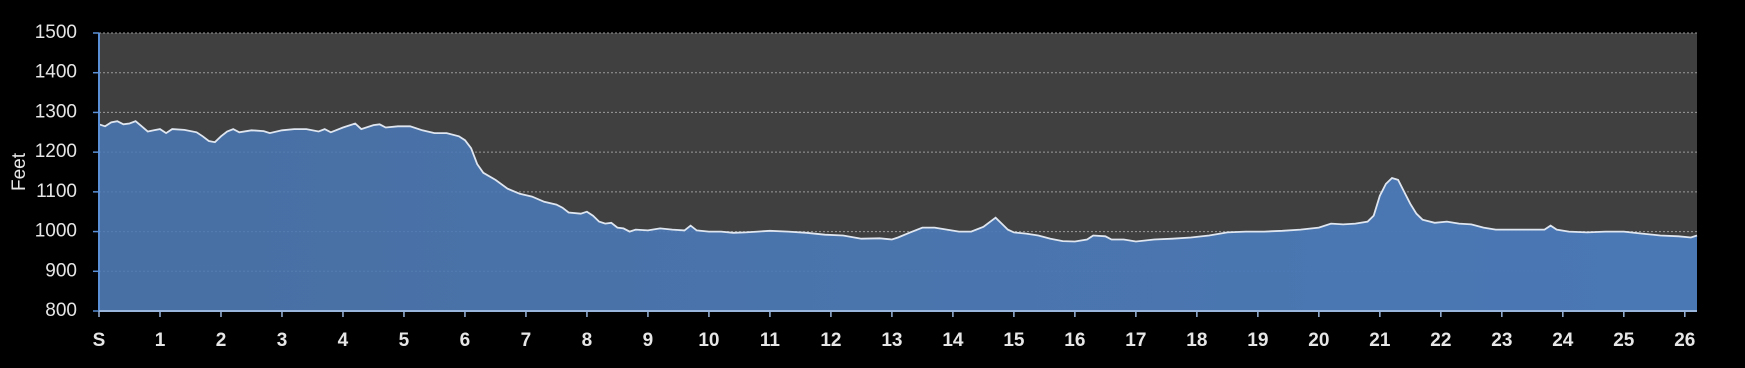 This screenshot has width=1745, height=368. What do you see at coordinates (648, 340) in the screenshot?
I see `x-tick-label: 9` at bounding box center [648, 340].